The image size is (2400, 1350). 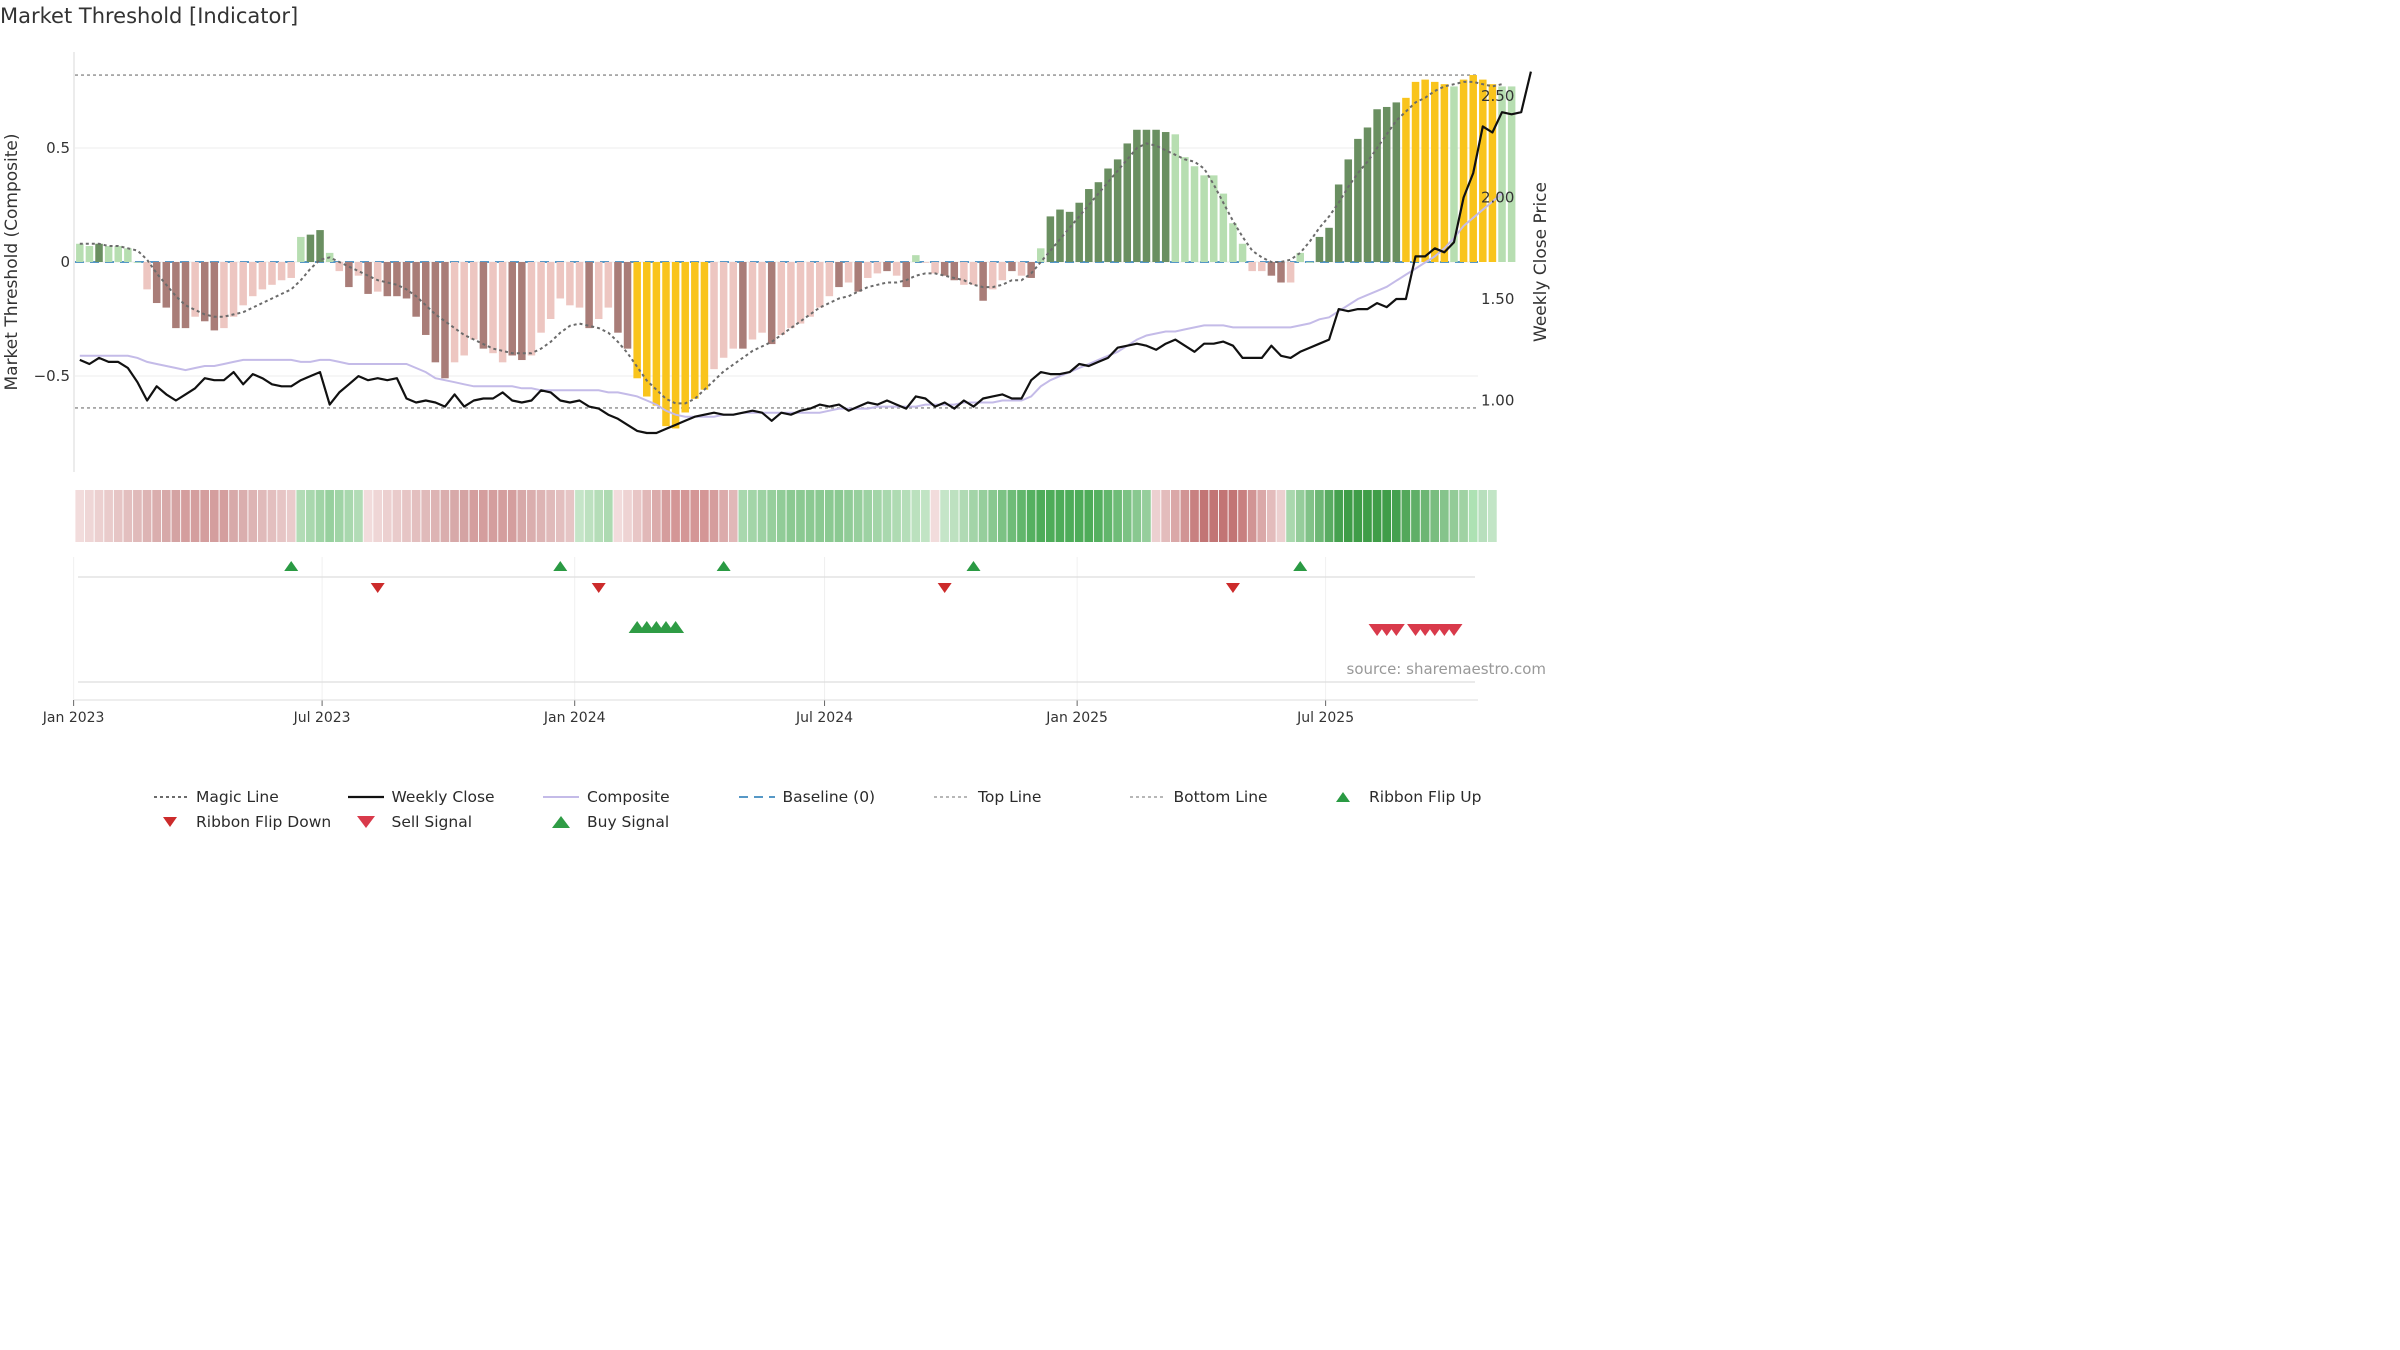 What do you see at coordinates (1497, 96) in the screenshot?
I see `y2-tick-label: 2.50` at bounding box center [1497, 96].